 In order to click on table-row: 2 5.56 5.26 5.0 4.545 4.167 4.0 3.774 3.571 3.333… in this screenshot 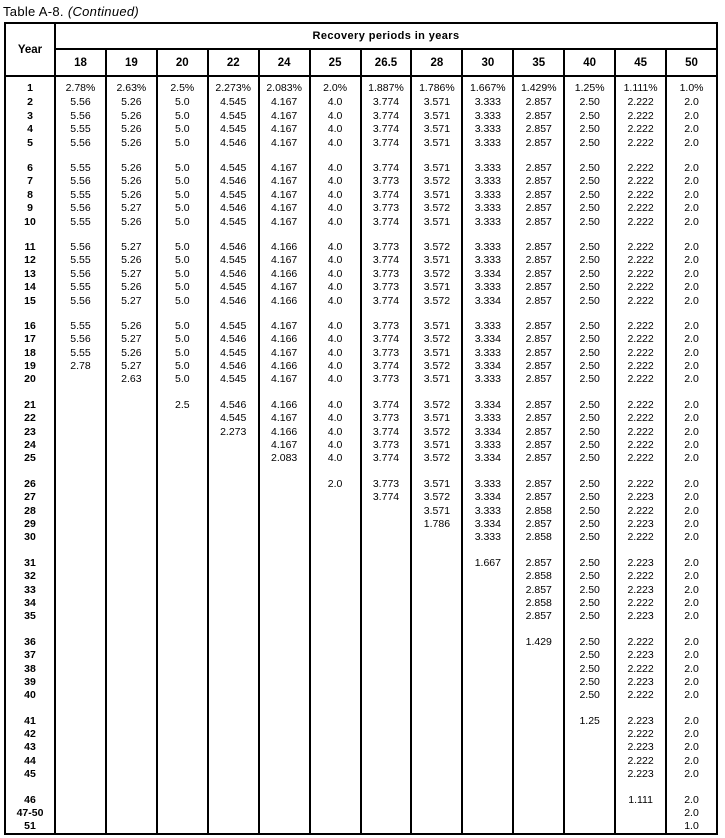, I will do `click(361, 103)`.